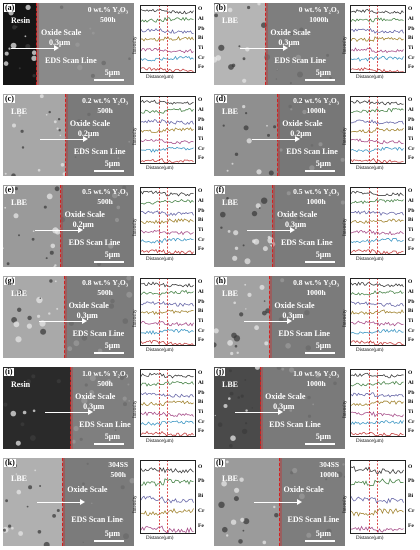 The width and height of the screenshot is (420, 550). What do you see at coordinates (201, 392) in the screenshot?
I see `eds-element-label: Pb` at bounding box center [201, 392].